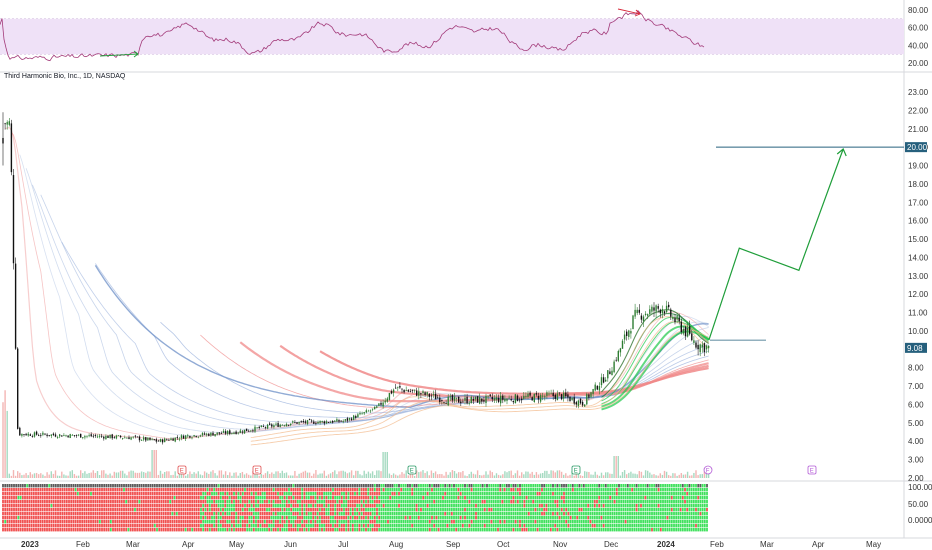 The width and height of the screenshot is (932, 550). Describe the element at coordinates (916, 404) in the screenshot. I see `price-tick-label: 6.00` at that location.